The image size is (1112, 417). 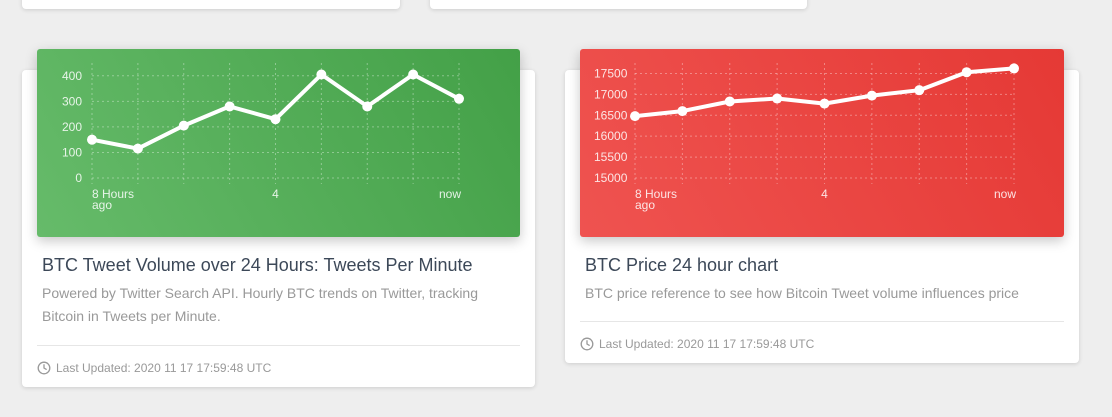 I want to click on y-tick-label: 17500, so click(x=611, y=73).